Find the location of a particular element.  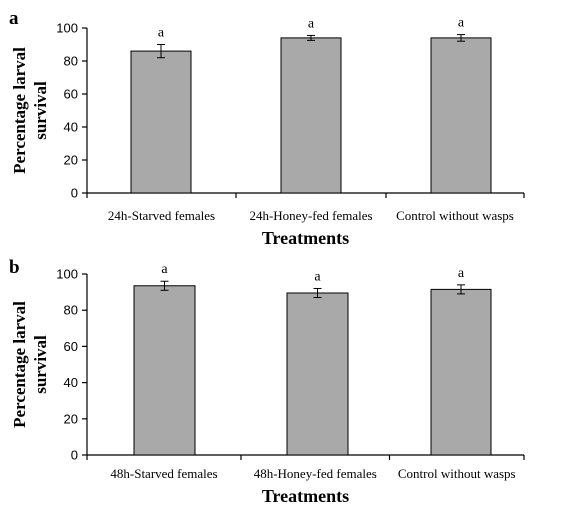

panel-letter: a is located at coordinates (14, 18).